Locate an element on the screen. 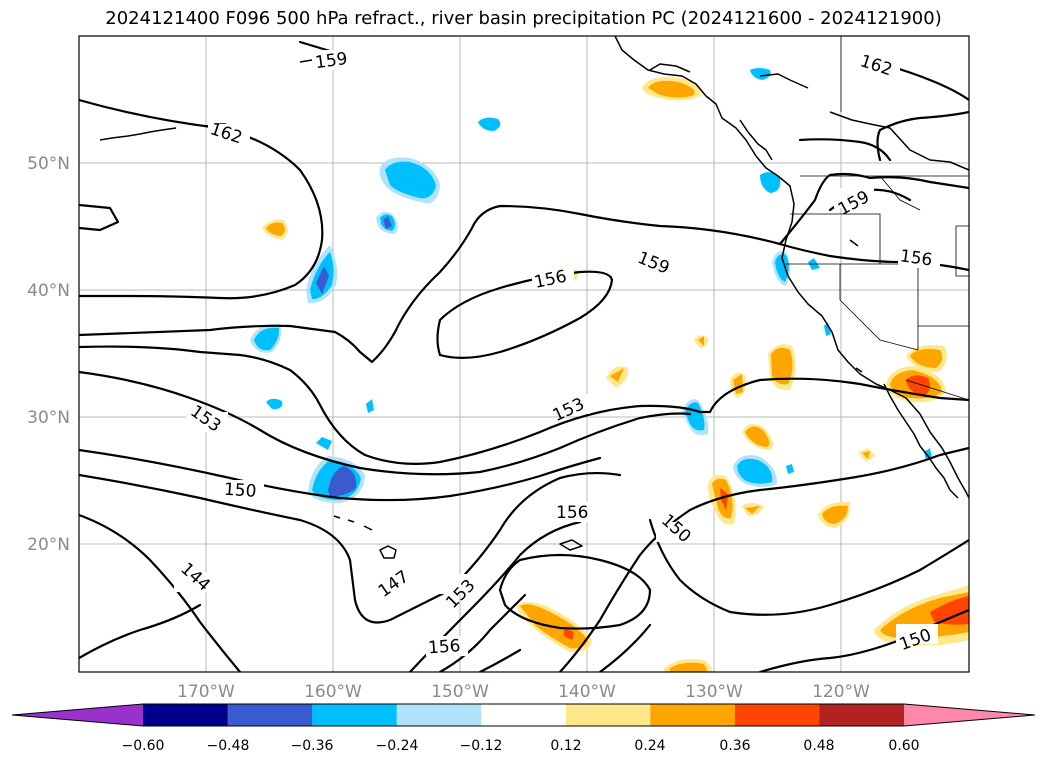 Image resolution: width=1047 pixels, height=765 pixels. lon-label: 130°W is located at coordinates (714, 692).